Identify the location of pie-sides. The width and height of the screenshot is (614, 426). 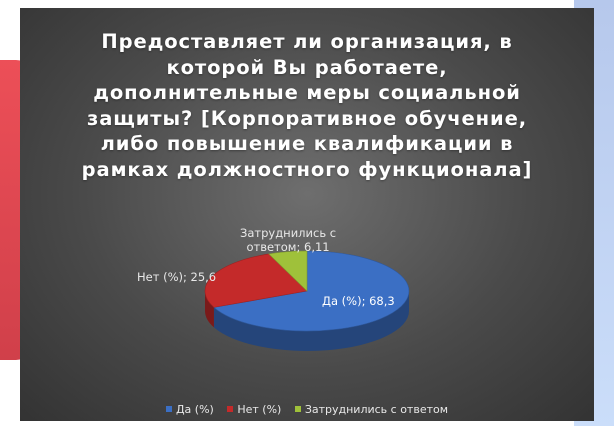
(307, 321).